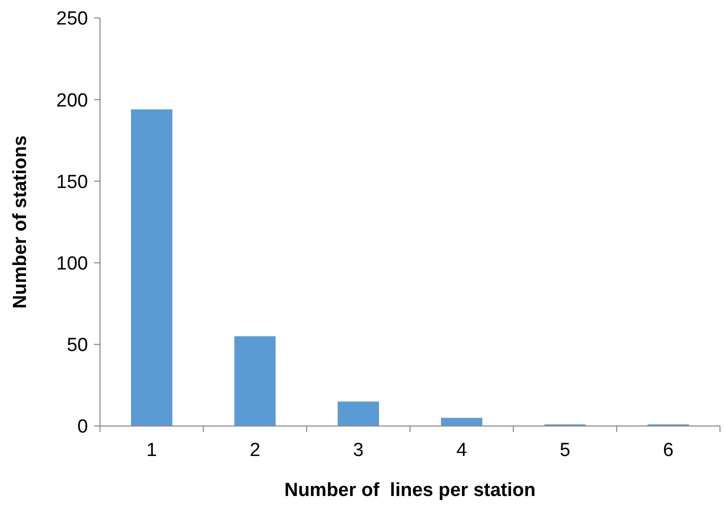 Image resolution: width=724 pixels, height=514 pixels. I want to click on x-tick-label: 5, so click(565, 450).